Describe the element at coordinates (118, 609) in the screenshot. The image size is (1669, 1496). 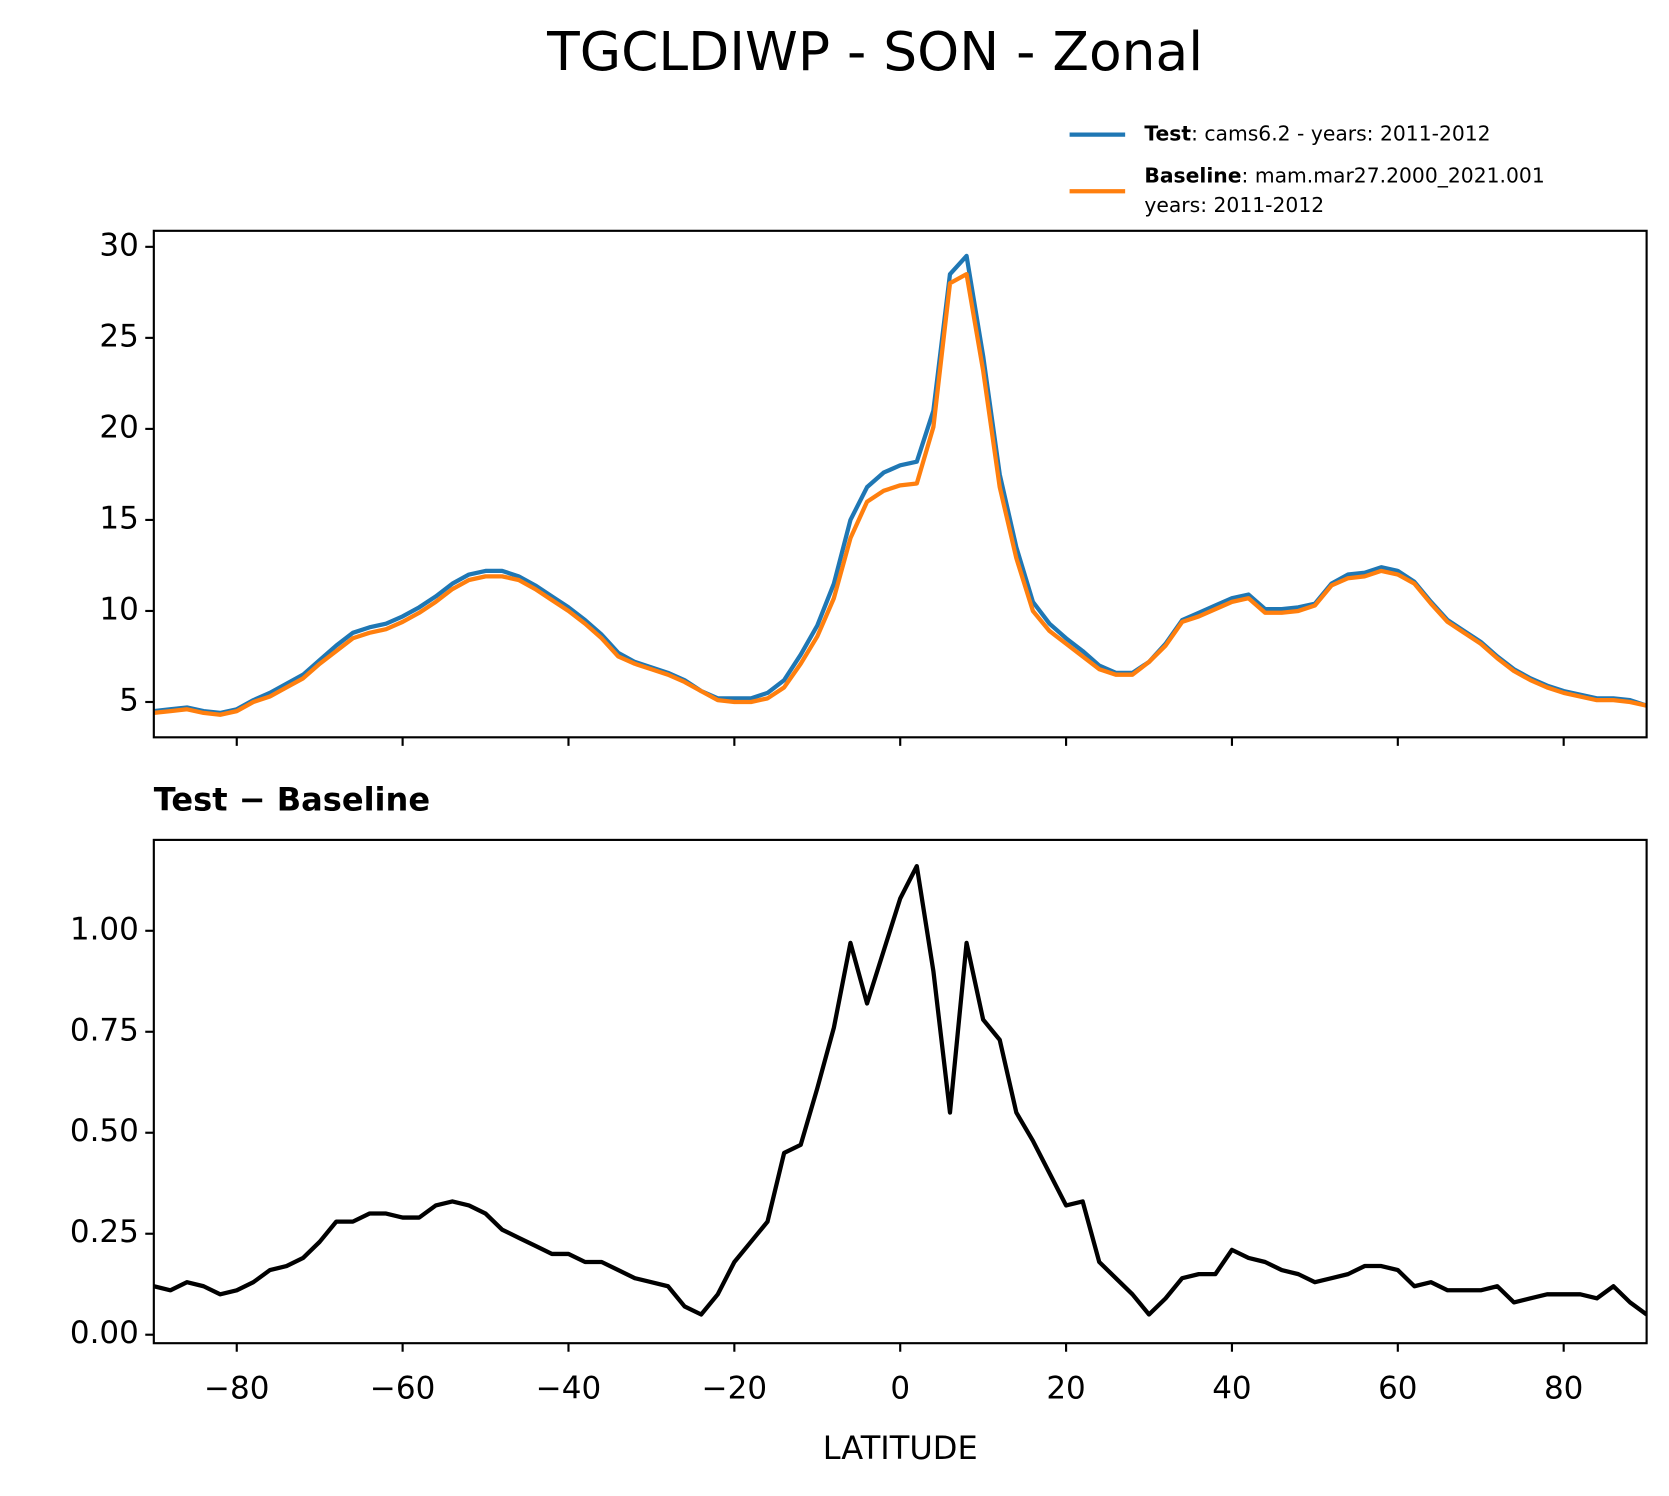
I see `y-tick-label: 10` at that location.